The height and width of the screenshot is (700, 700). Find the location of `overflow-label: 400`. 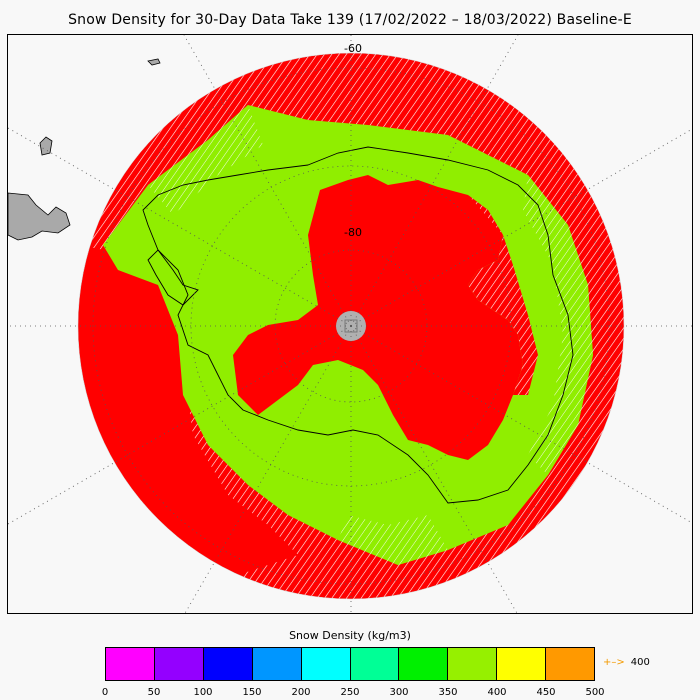

overflow-label: 400 is located at coordinates (640, 662).